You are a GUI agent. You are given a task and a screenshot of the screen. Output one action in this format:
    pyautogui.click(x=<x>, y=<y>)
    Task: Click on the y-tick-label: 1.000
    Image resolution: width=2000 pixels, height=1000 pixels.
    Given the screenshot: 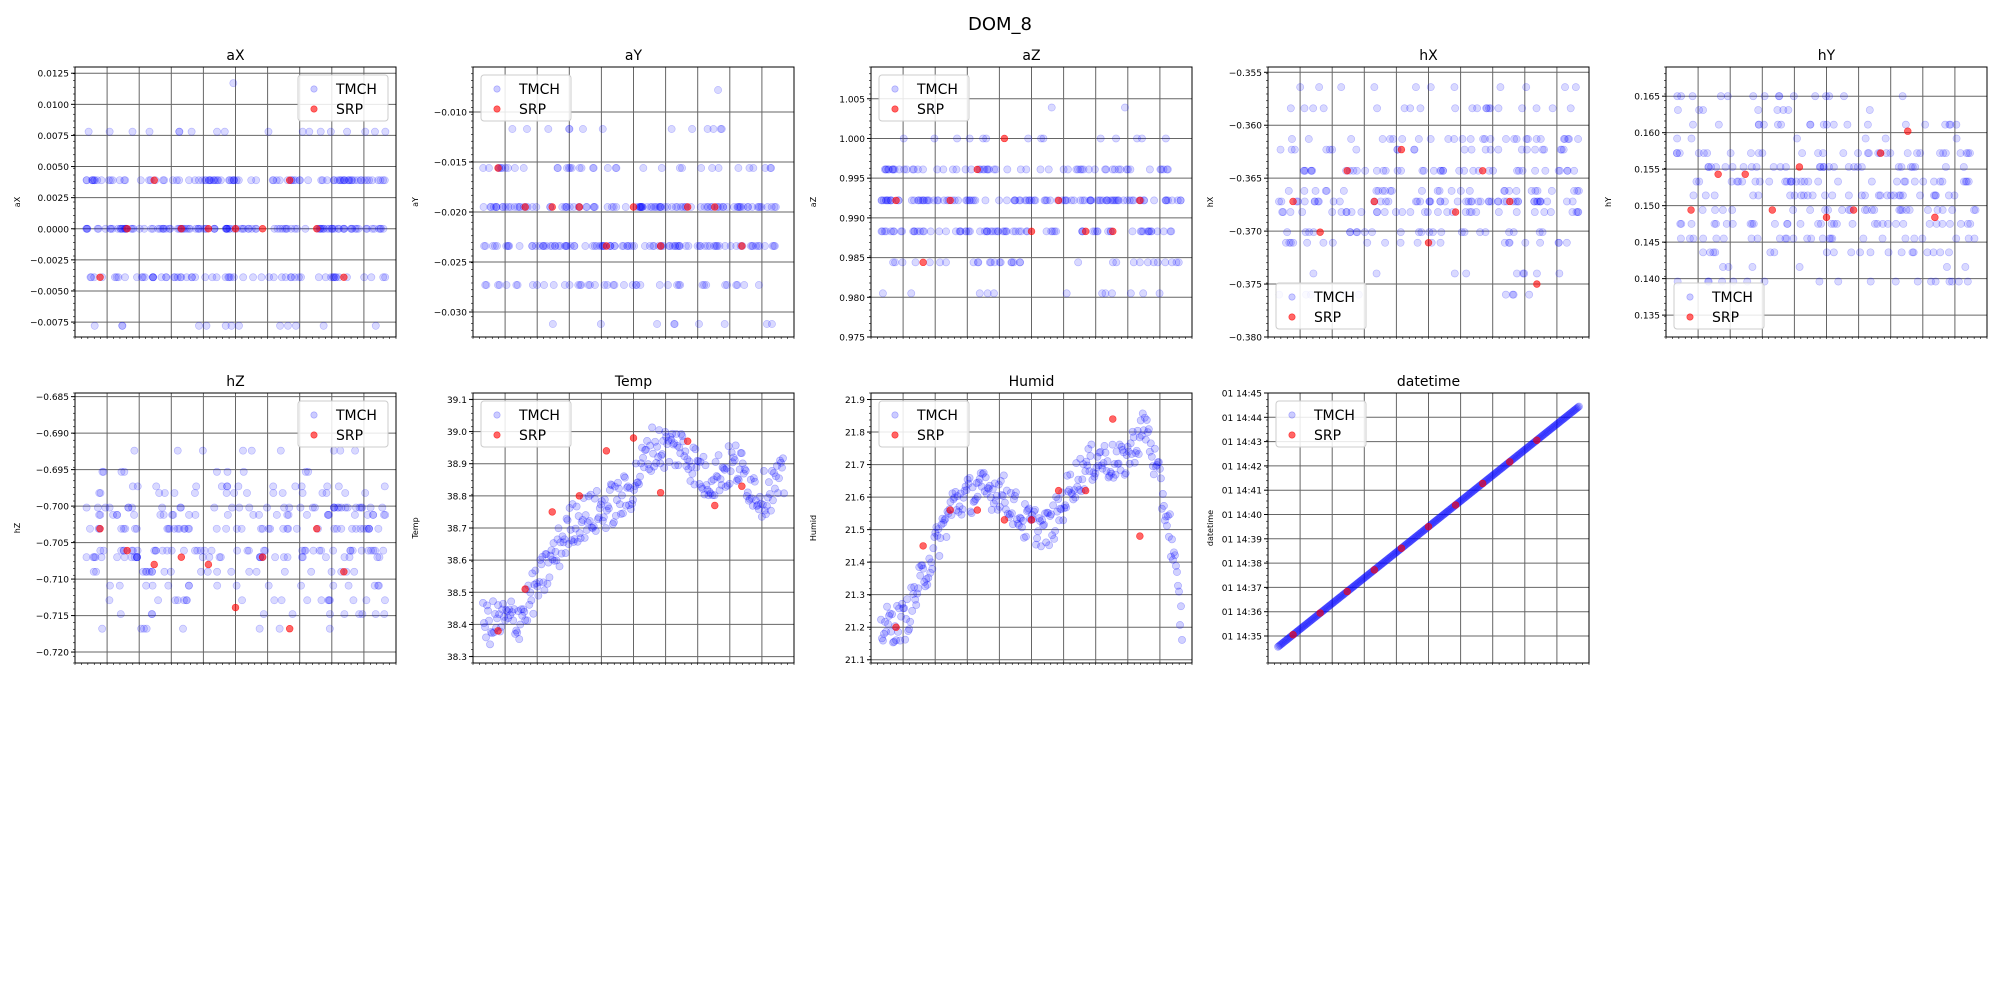 What is the action you would take?
    pyautogui.click(x=852, y=140)
    